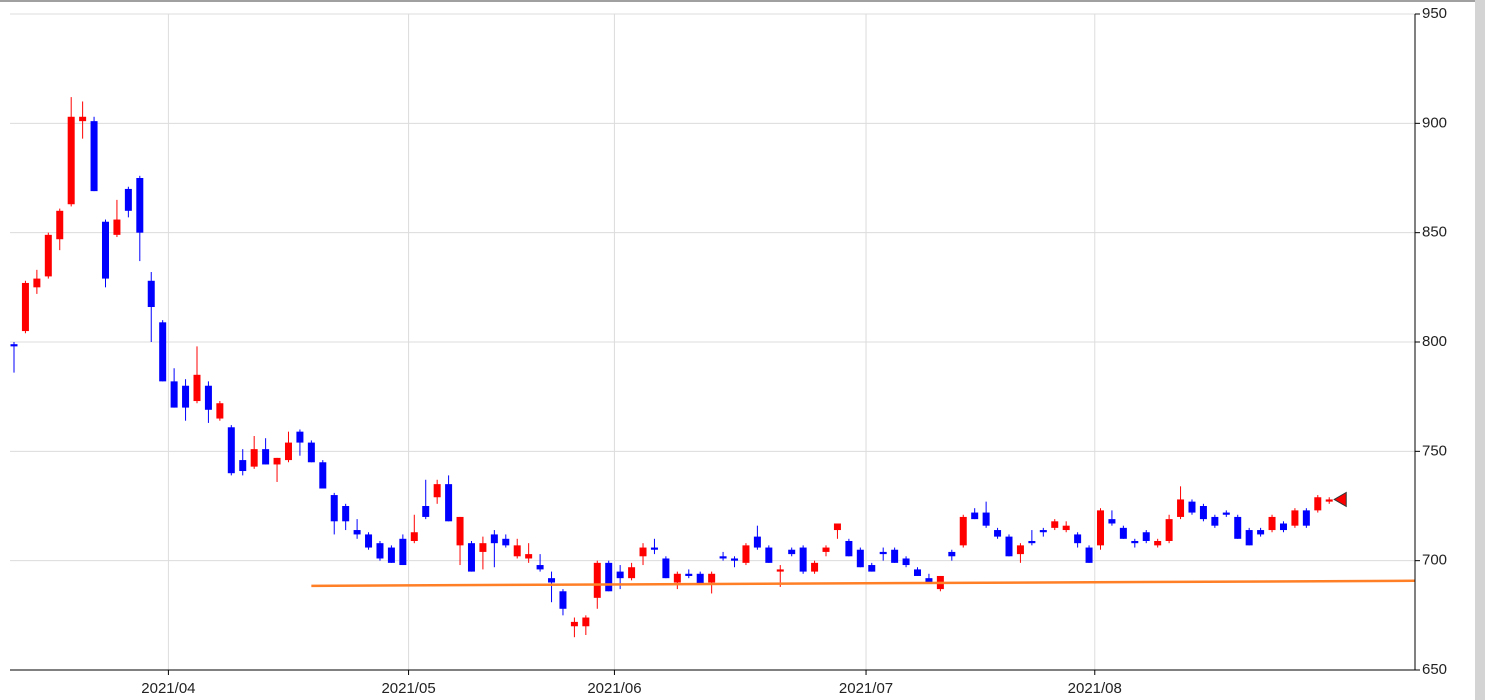 The image size is (1485, 700). What do you see at coordinates (1095, 688) in the screenshot?
I see `x-tick-label: 2021/08` at bounding box center [1095, 688].